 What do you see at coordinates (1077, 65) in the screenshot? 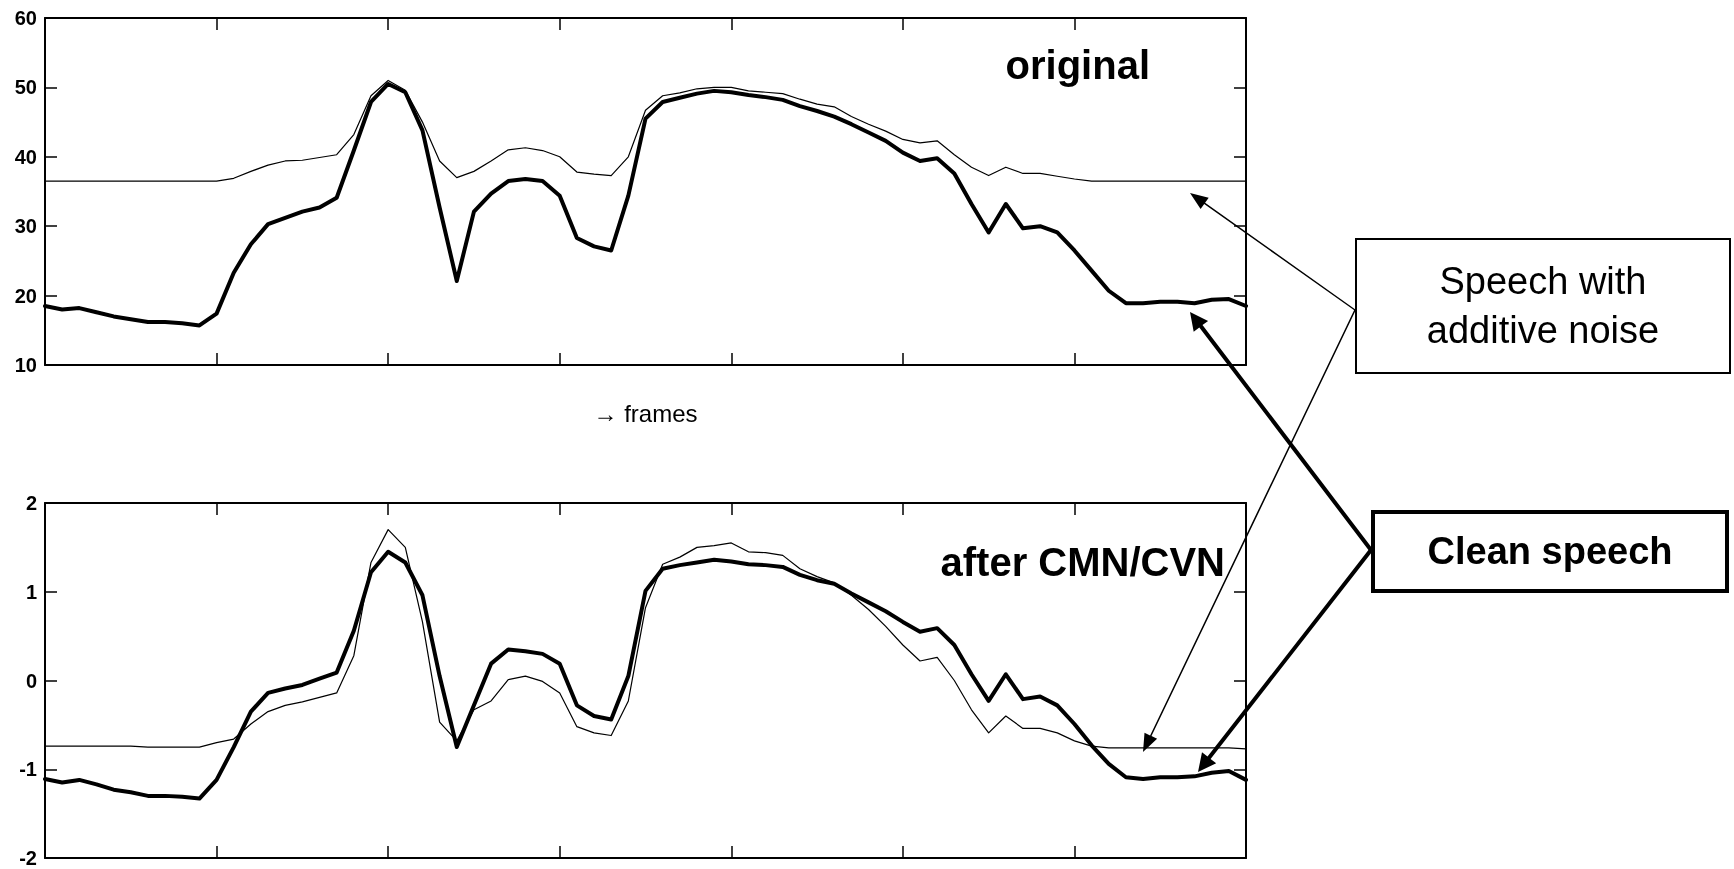
I see `text: original` at bounding box center [1077, 65].